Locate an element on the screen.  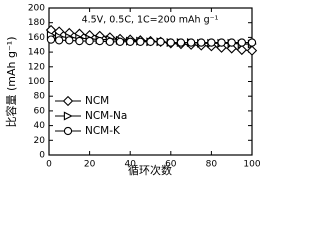
y-tick-label: 0 is located at coordinates (42, 156).